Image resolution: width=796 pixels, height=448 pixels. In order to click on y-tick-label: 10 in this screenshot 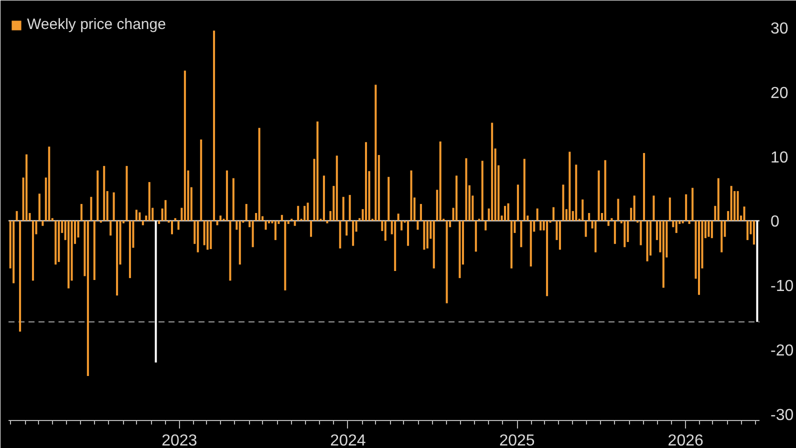, I will do `click(779, 157)`.